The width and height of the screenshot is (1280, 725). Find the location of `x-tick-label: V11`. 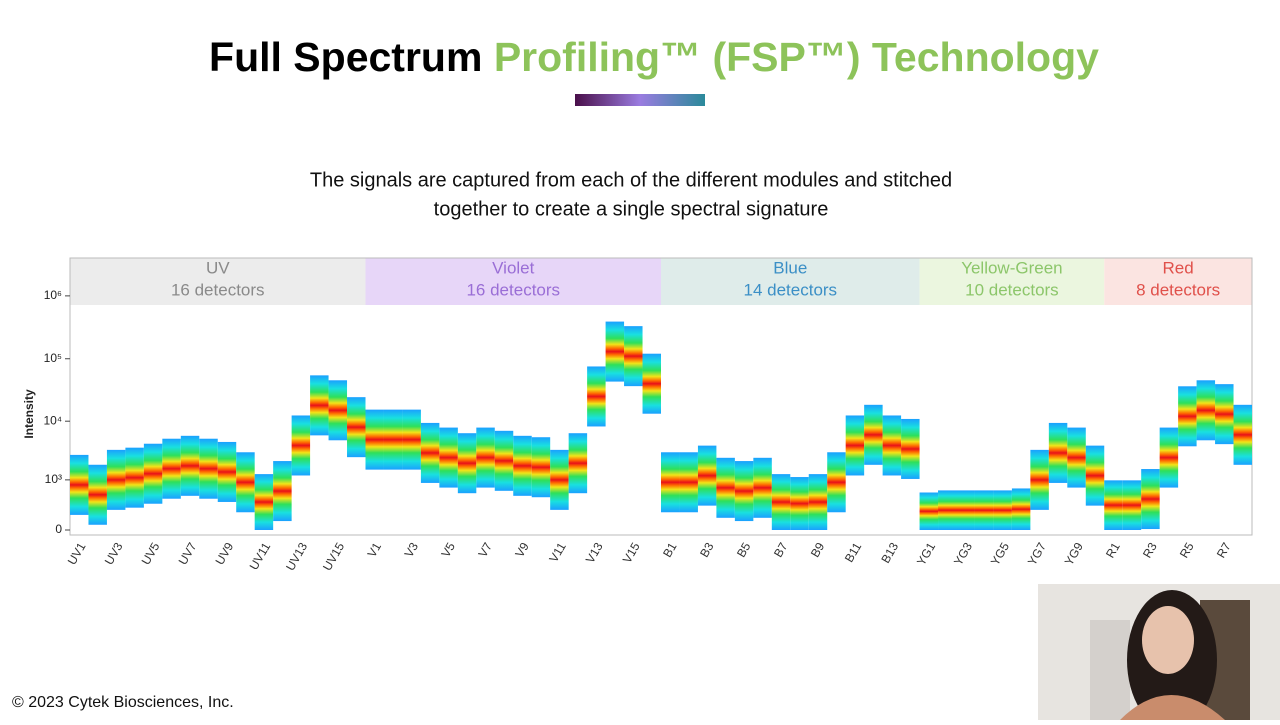

x-tick-label: V11 is located at coordinates (557, 552).